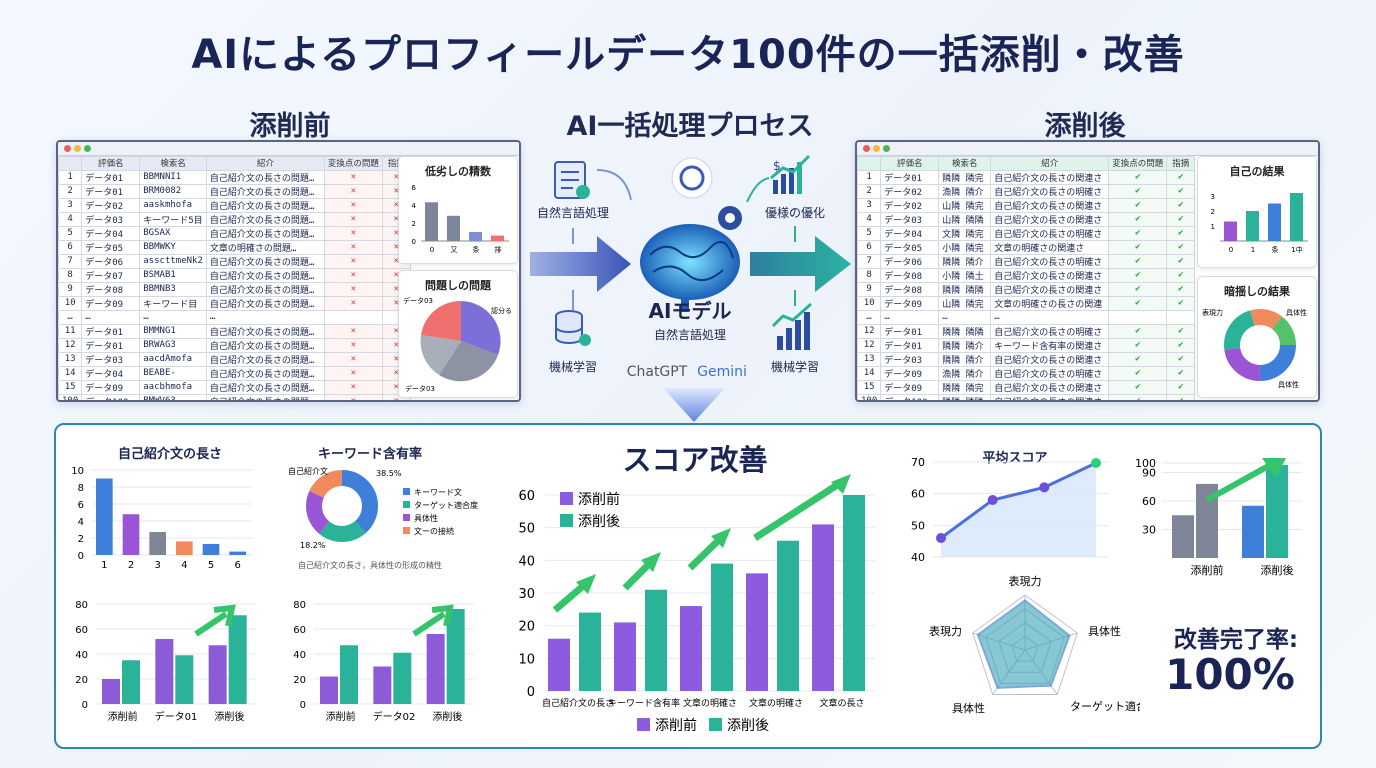  I want to click on table-row: 9 データ08 BBMNB3 自己紹介文の長さの問題… ✕ ✕, so click(234, 289).